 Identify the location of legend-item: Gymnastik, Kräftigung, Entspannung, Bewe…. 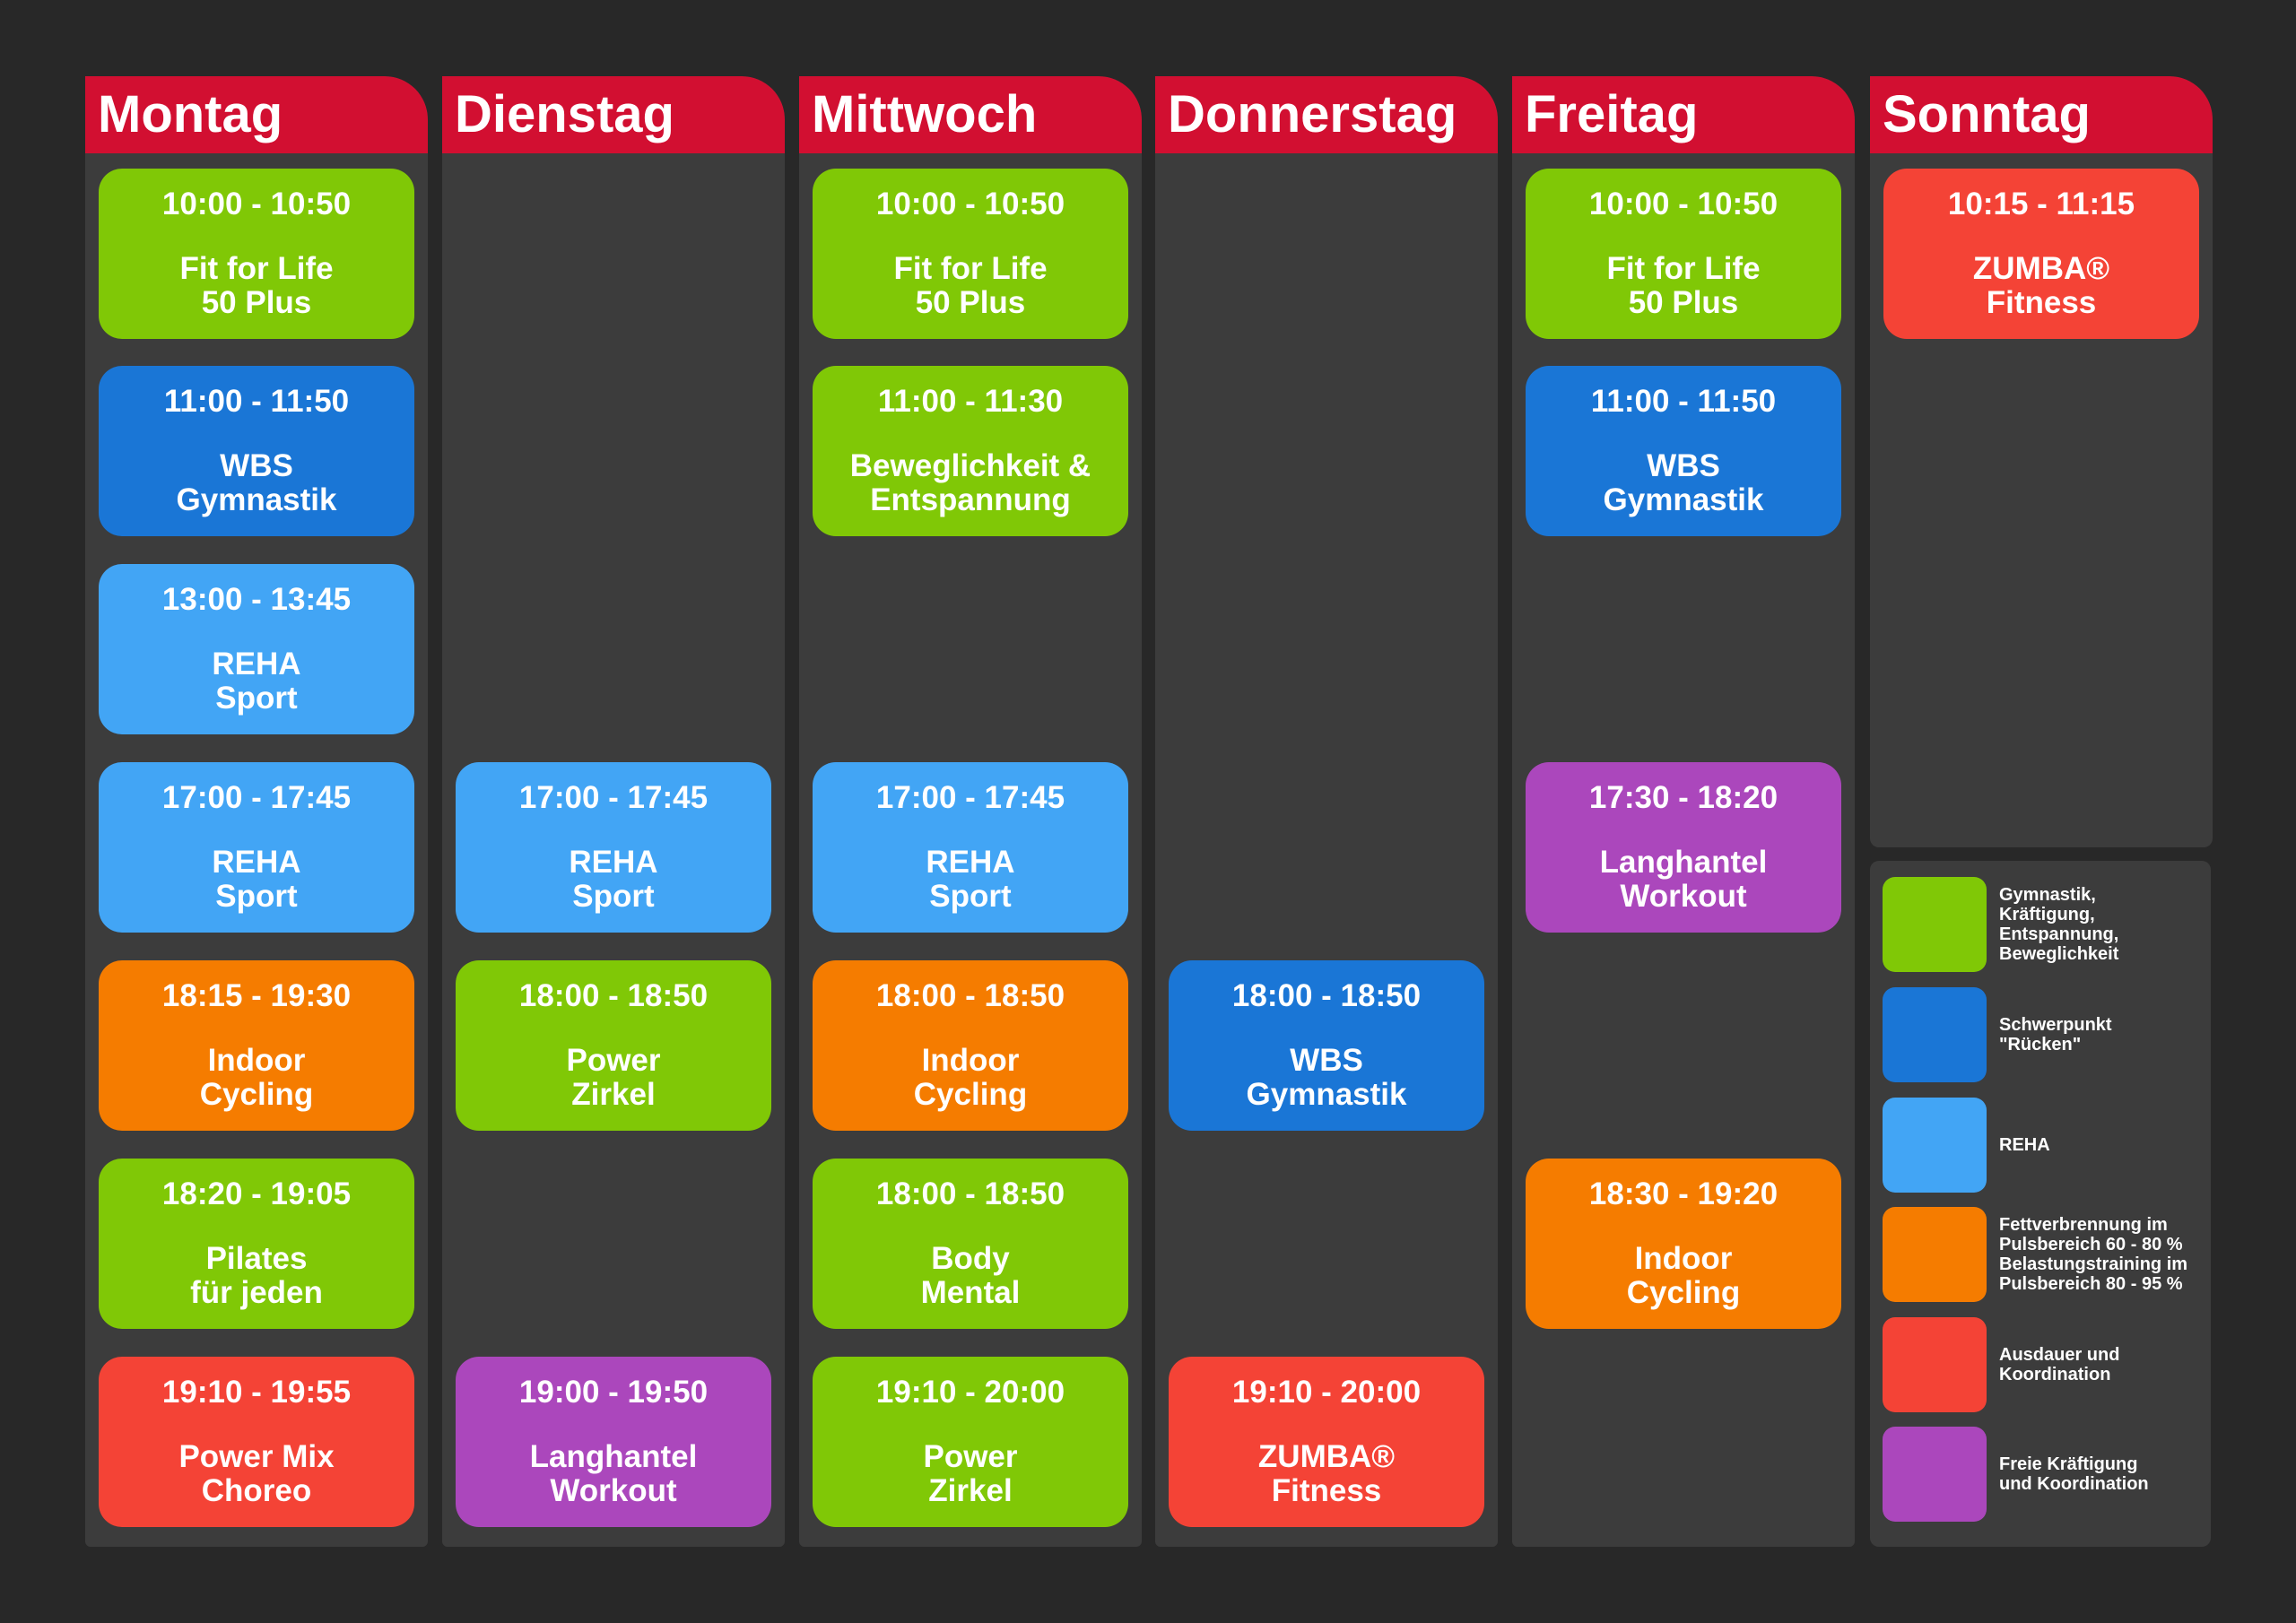
(2047, 924).